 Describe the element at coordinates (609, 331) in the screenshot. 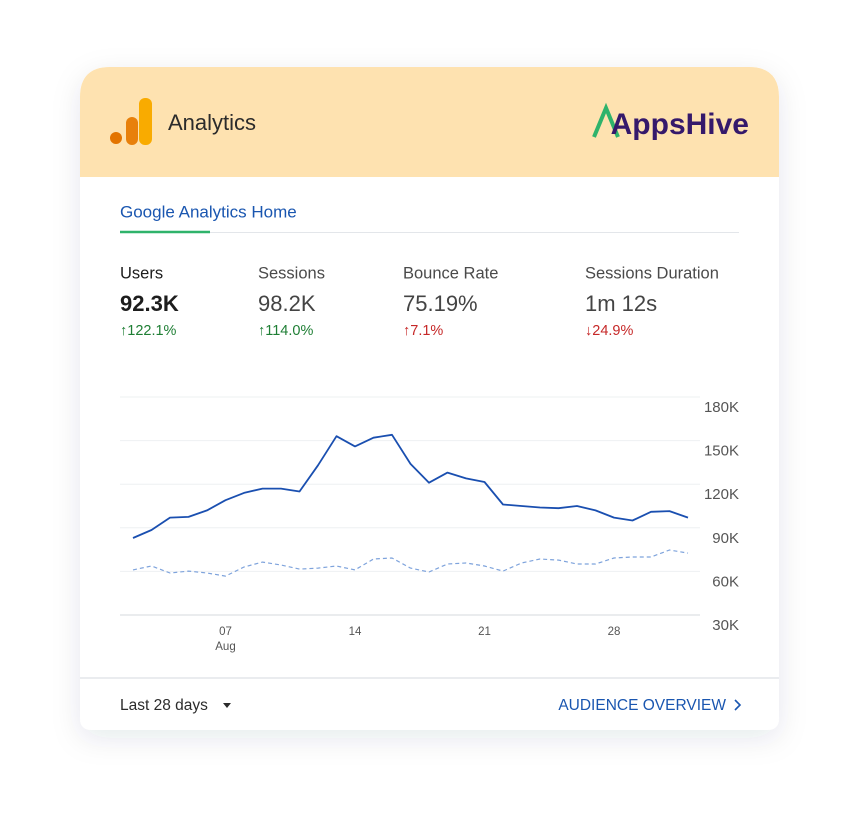

I see `metric-change: ↓24.9%` at that location.